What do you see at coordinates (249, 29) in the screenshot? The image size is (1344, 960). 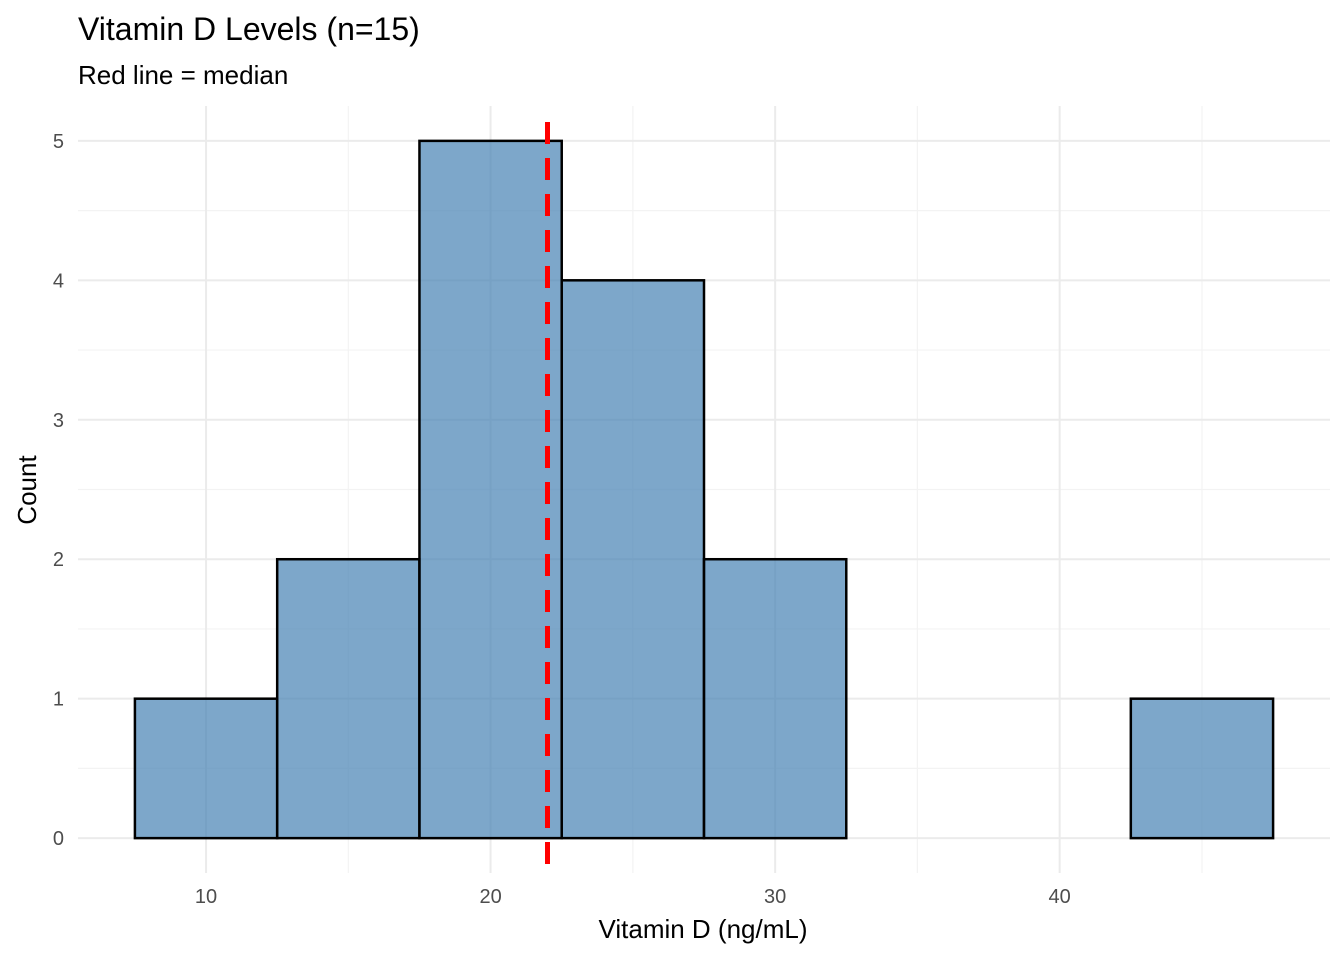 I see `chart-title: Vitamin D Levels (n=15)` at bounding box center [249, 29].